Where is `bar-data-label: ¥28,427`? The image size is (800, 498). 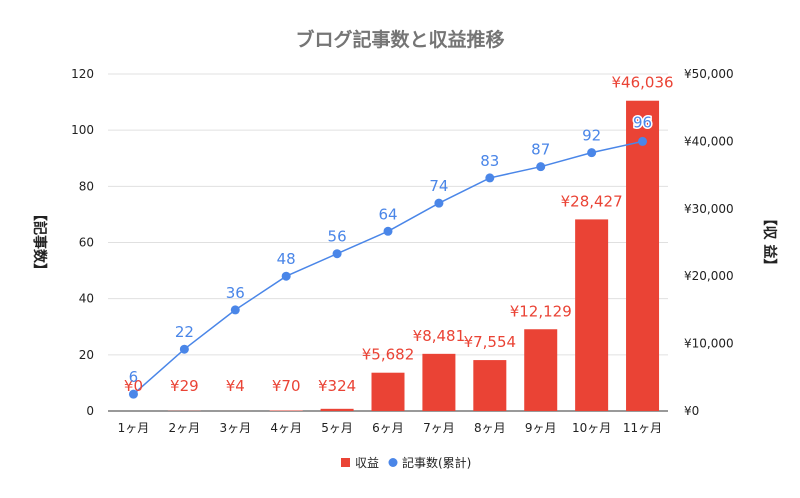
bar-data-label: ¥28,427 is located at coordinates (592, 201).